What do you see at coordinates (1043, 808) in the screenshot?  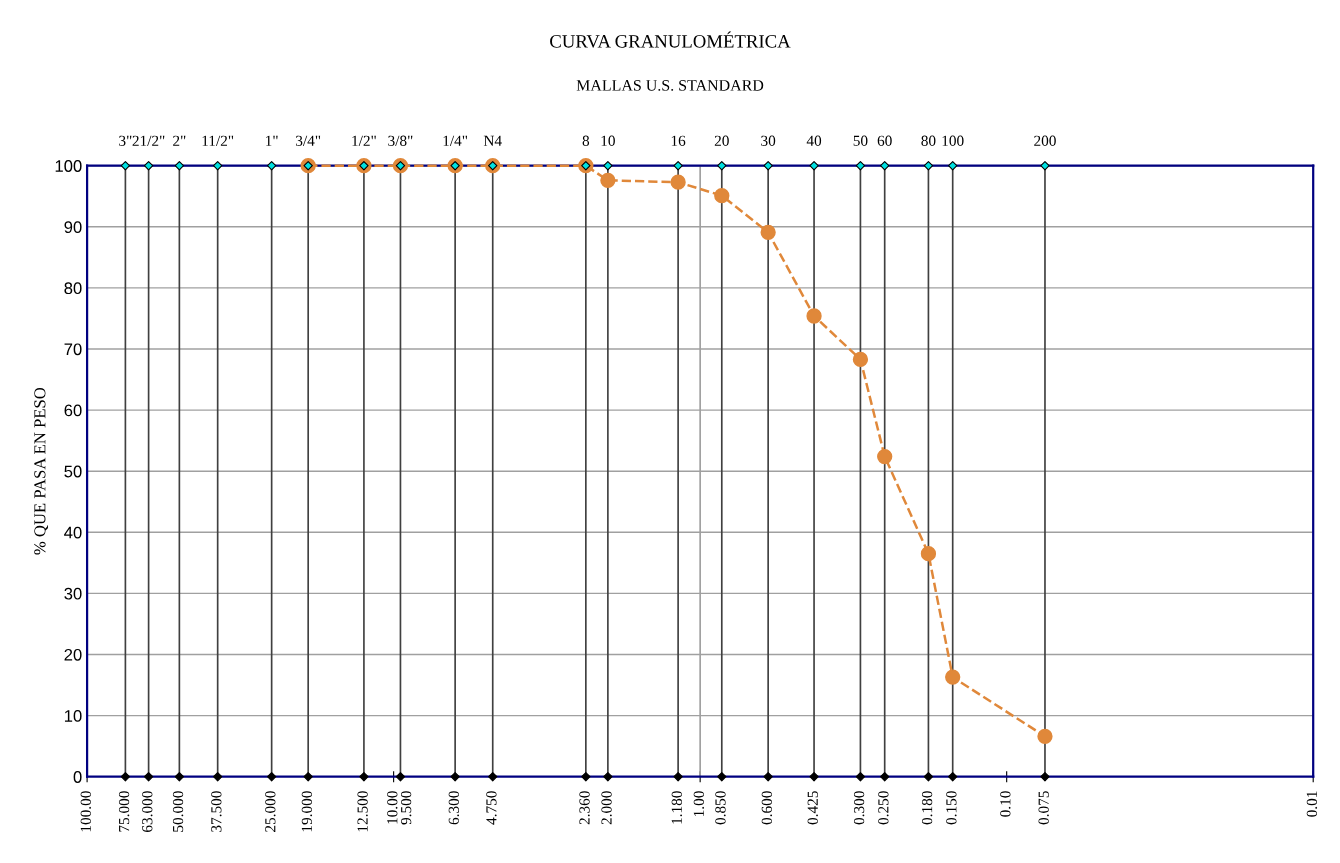 I see `x-tick-label: 0.075` at bounding box center [1043, 808].